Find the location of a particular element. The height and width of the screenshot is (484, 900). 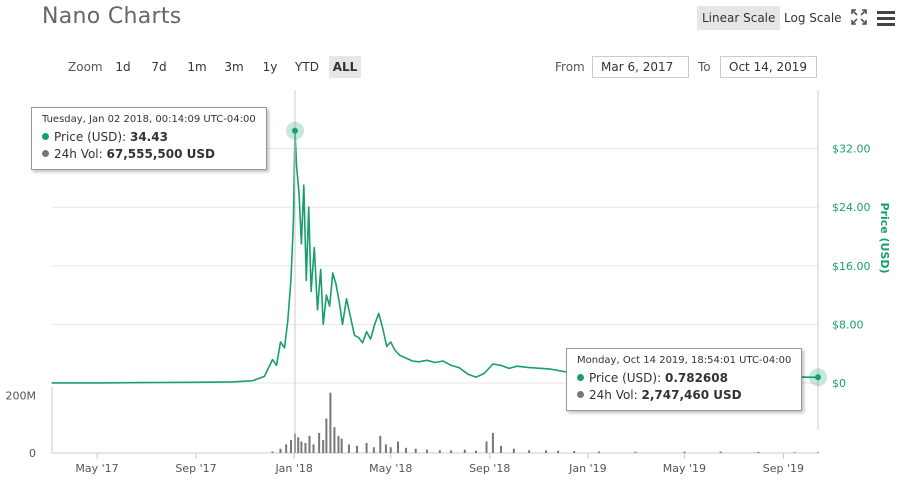

from-date-input: Mar 6, 2017 is located at coordinates (640, 67).